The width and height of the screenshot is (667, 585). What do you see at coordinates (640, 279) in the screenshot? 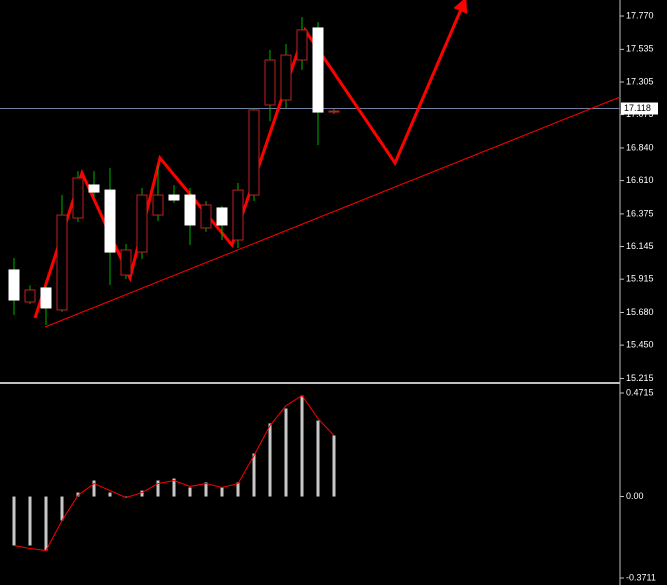
I see `y-tick-label: 15.915` at bounding box center [640, 279].